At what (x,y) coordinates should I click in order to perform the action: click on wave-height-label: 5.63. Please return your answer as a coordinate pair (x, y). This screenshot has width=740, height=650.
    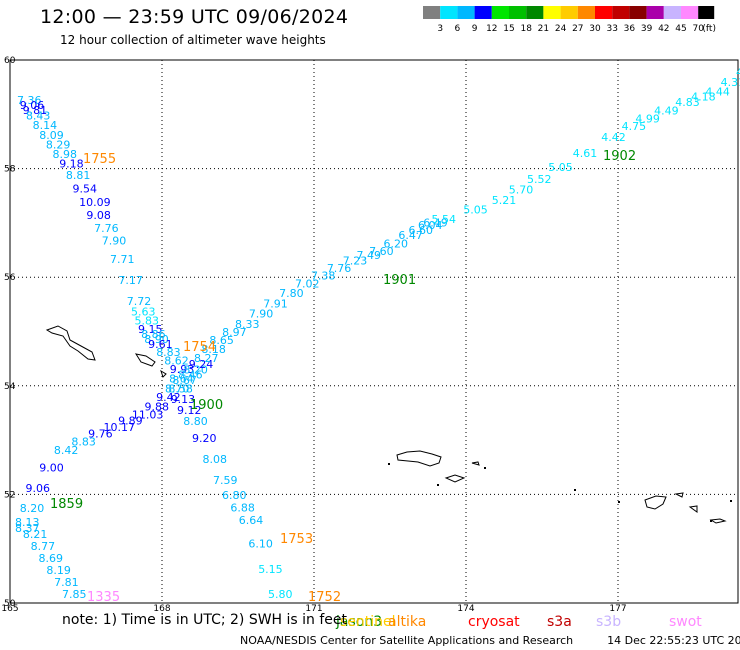
    Looking at the image, I should click on (143, 312).